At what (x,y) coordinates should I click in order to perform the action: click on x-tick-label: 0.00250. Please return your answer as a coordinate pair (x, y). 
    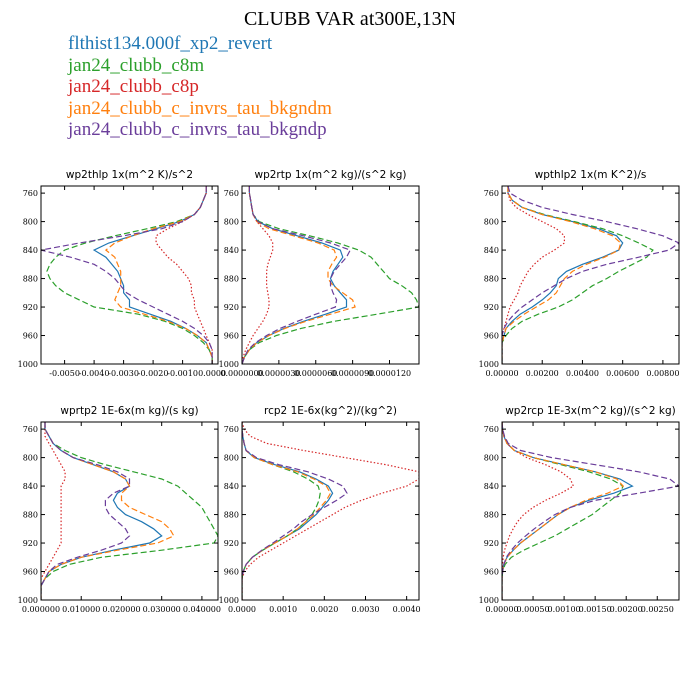
    Looking at the image, I should click on (657, 609).